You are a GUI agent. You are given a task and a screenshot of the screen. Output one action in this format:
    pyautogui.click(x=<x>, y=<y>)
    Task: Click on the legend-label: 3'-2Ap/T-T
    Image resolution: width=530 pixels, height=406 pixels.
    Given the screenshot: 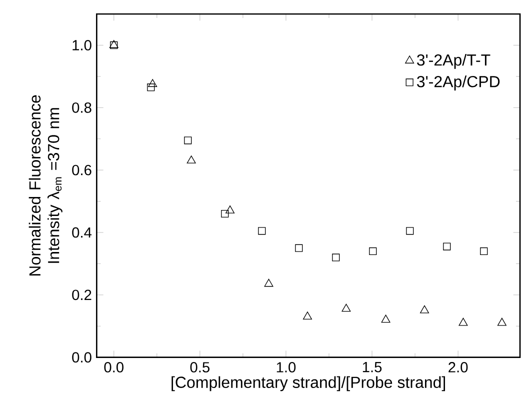 What is the action you would take?
    pyautogui.click(x=453, y=61)
    